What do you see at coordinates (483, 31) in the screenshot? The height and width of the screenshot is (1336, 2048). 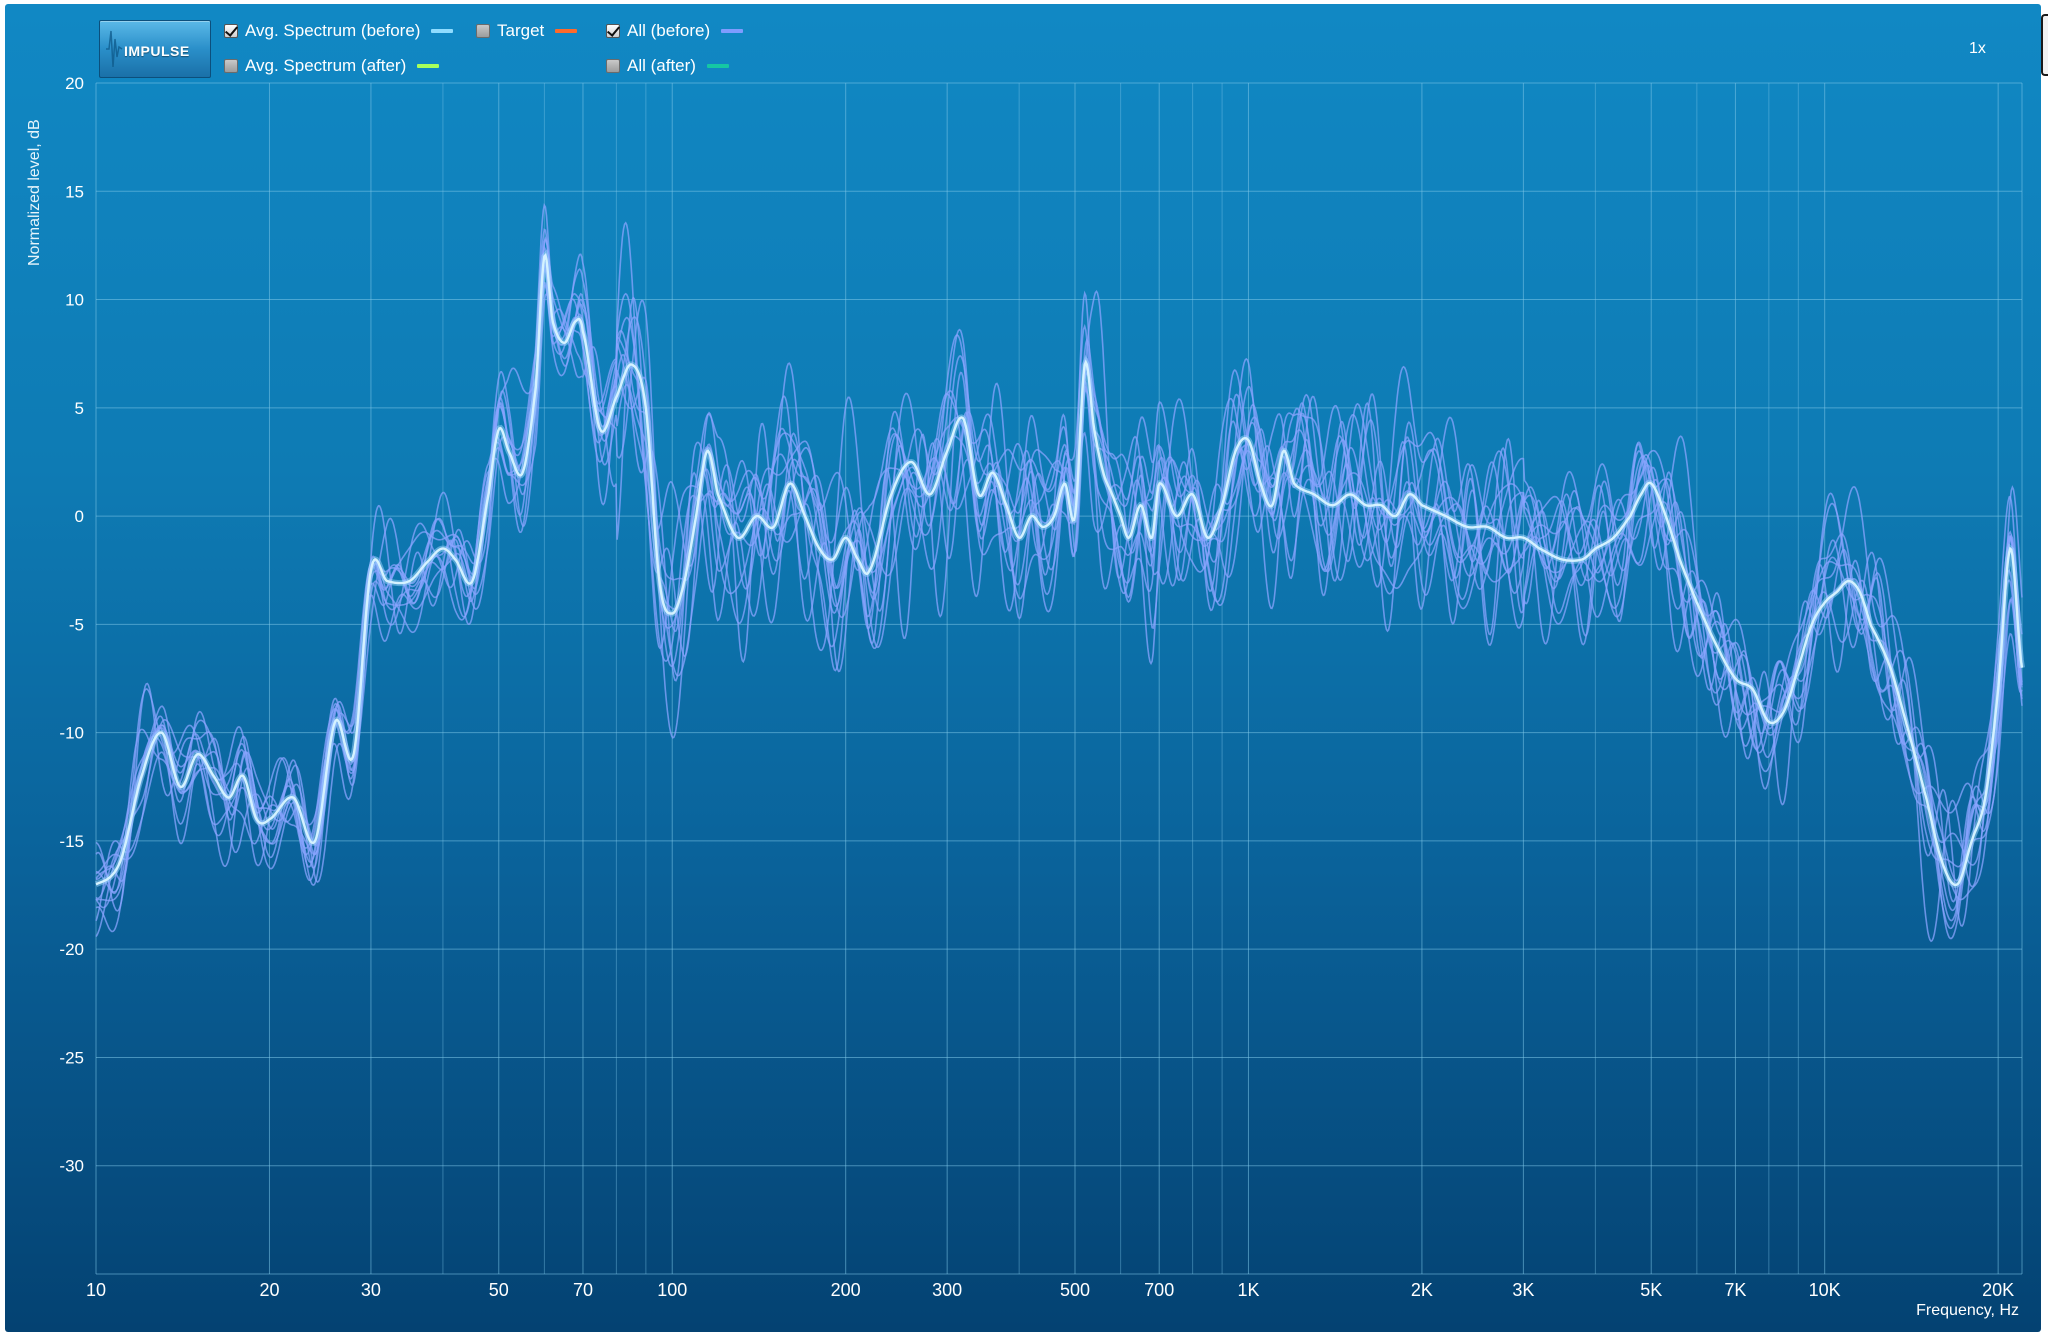 I see `checkbox-target` at bounding box center [483, 31].